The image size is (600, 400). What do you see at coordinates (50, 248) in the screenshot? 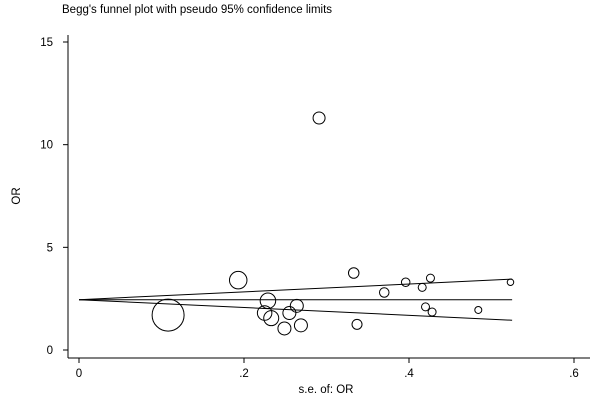
I see `y-tick-label: 5` at bounding box center [50, 248].